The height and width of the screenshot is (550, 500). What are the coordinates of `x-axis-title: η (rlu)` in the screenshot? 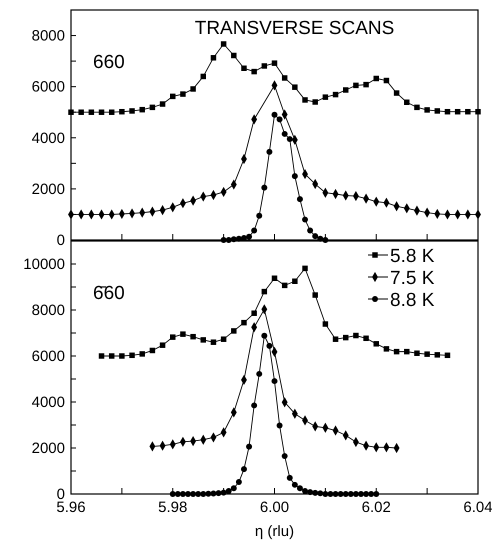 It's located at (274, 531).